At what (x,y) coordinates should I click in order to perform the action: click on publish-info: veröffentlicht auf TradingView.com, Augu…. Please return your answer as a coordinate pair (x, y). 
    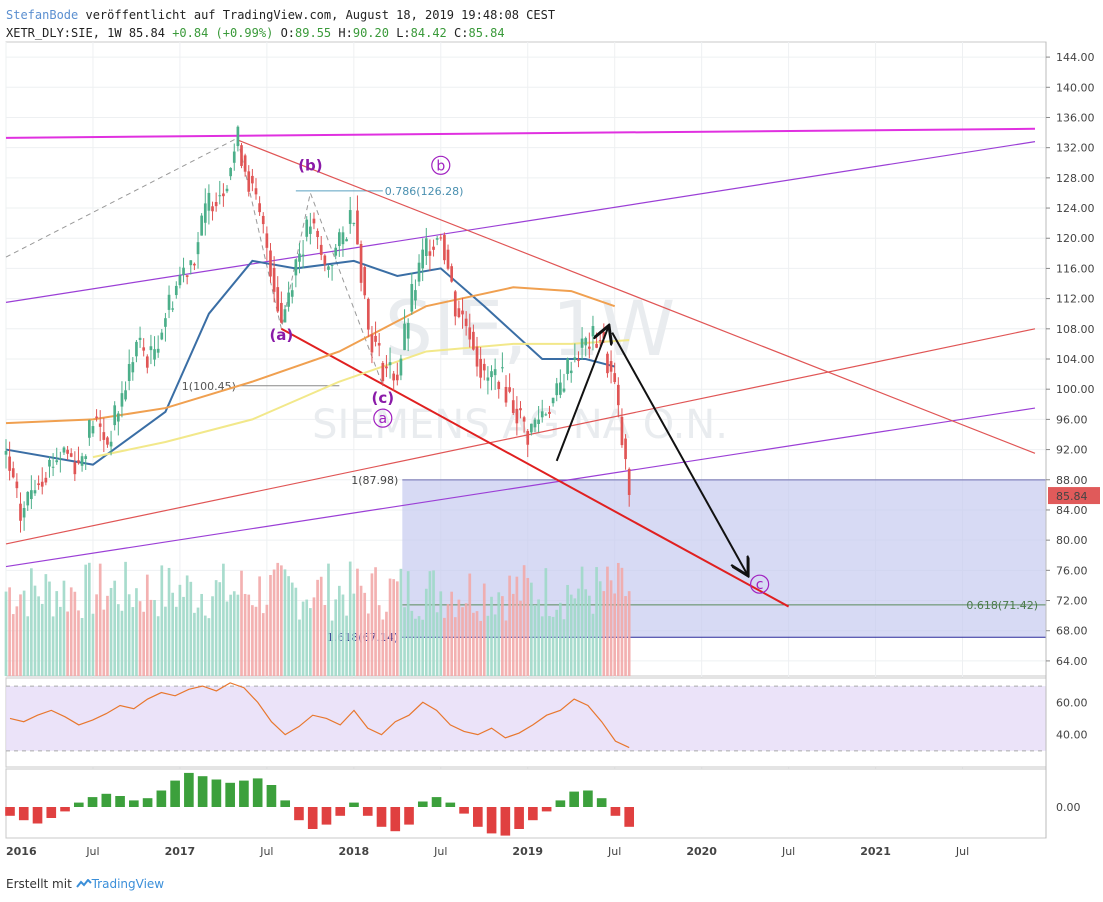
    Looking at the image, I should click on (320, 15).